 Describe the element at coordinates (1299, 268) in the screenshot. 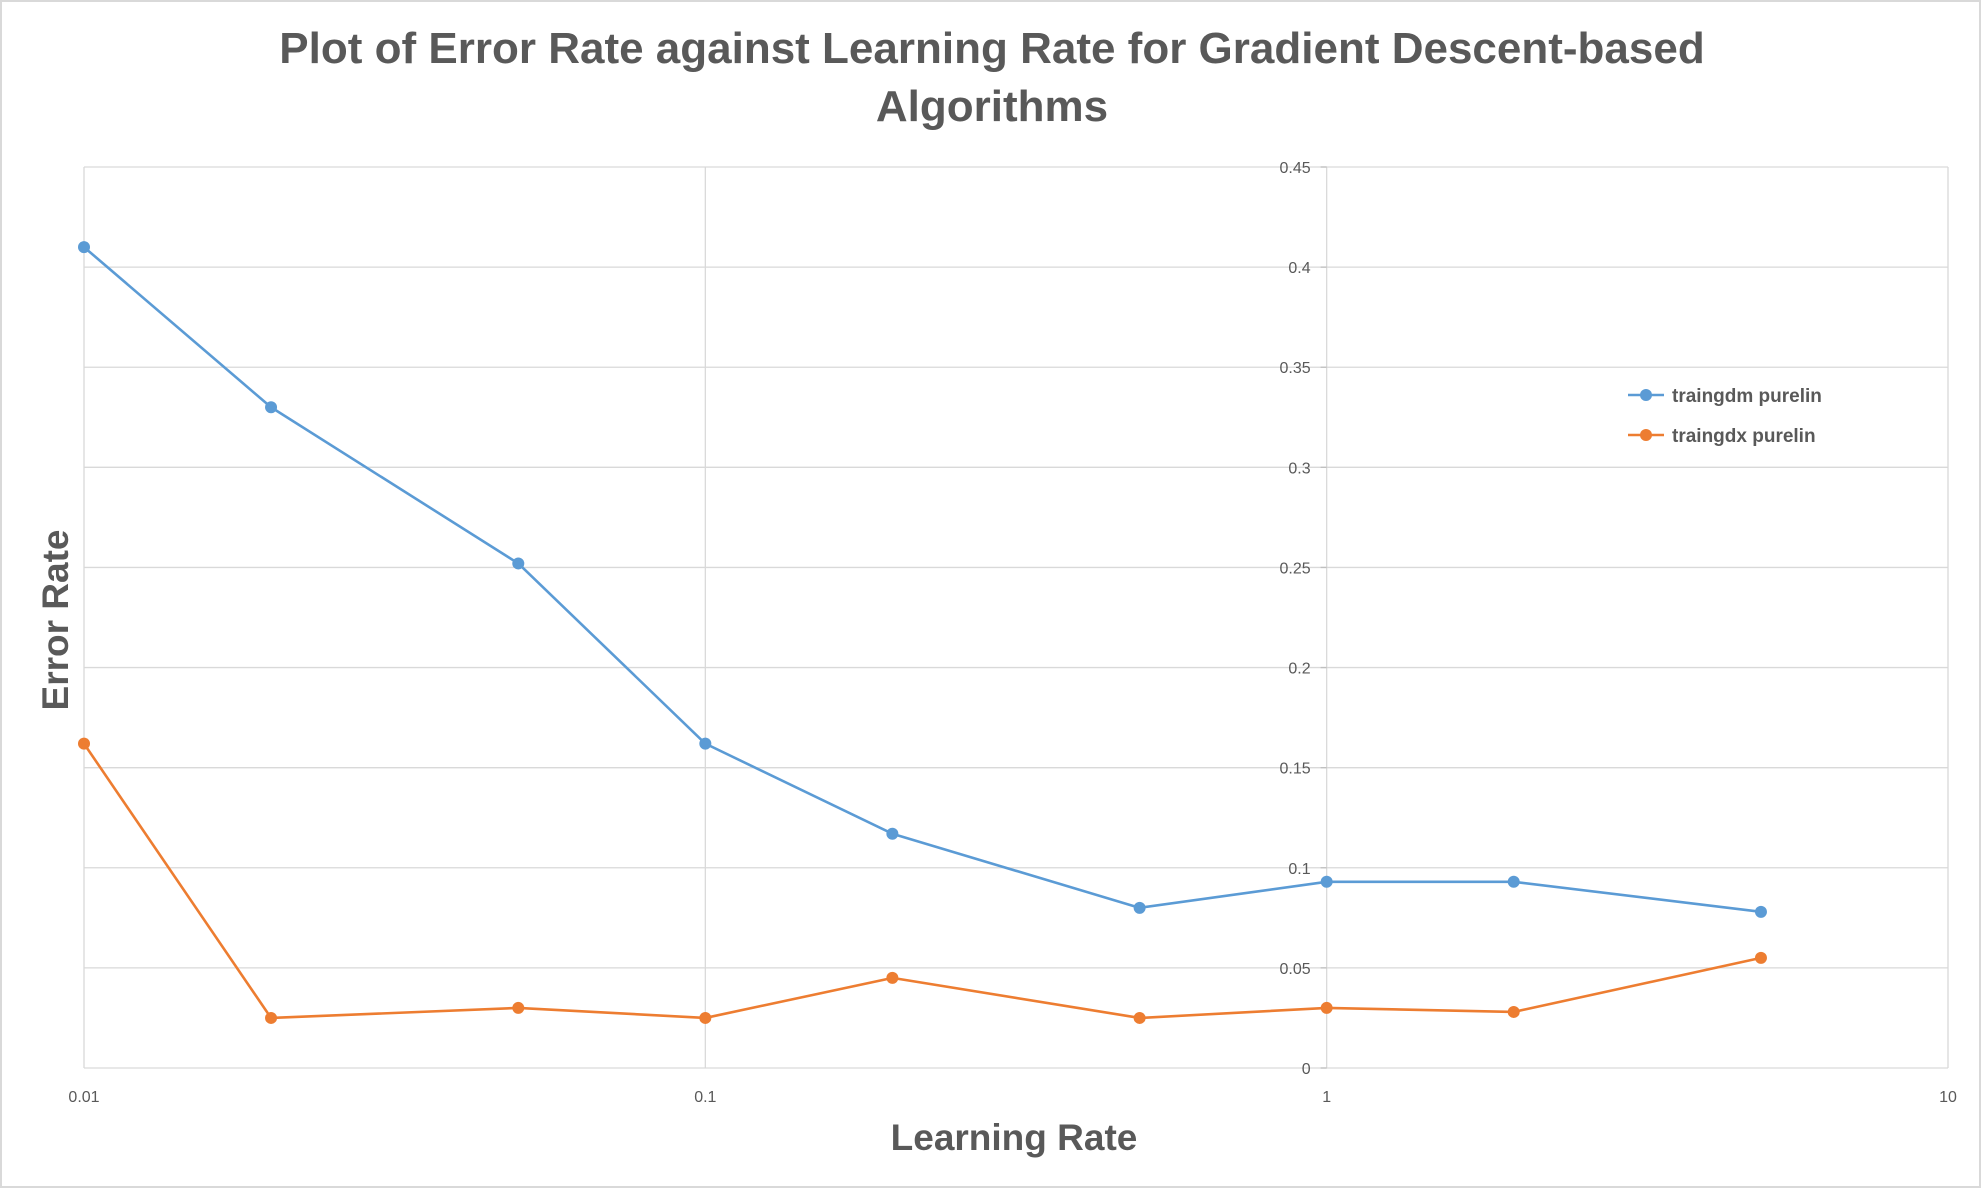

I see `y-tick-label: 0.4` at that location.